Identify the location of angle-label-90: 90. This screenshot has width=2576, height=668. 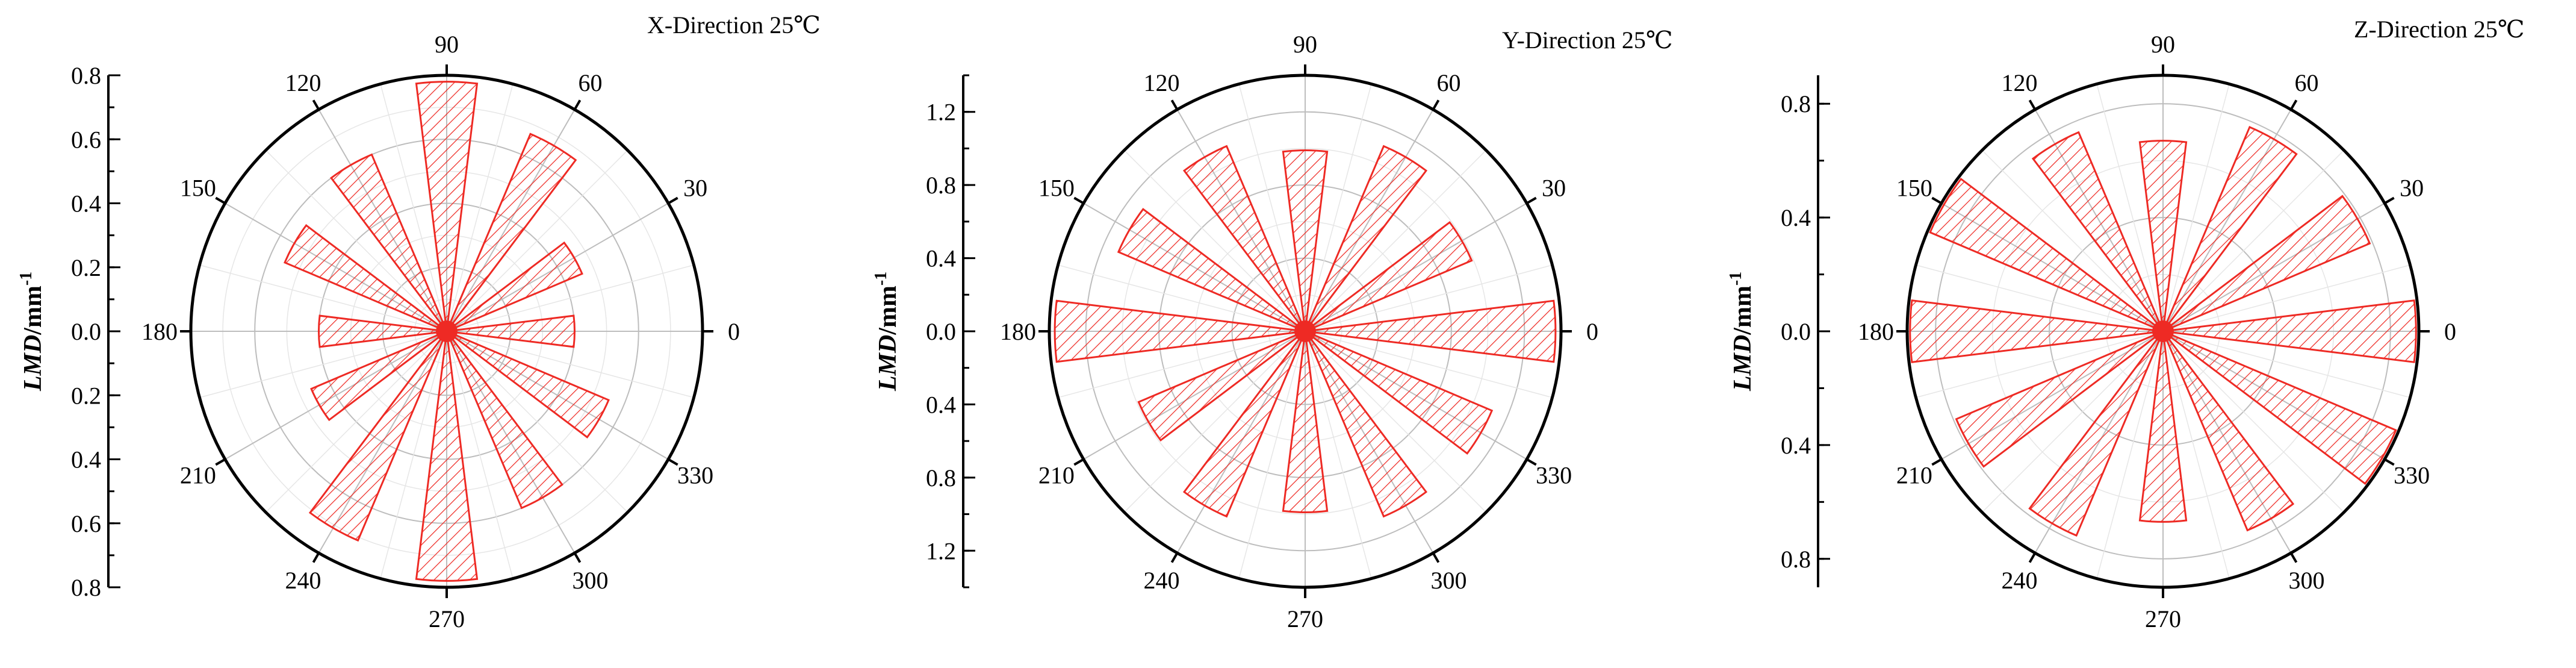
(447, 45).